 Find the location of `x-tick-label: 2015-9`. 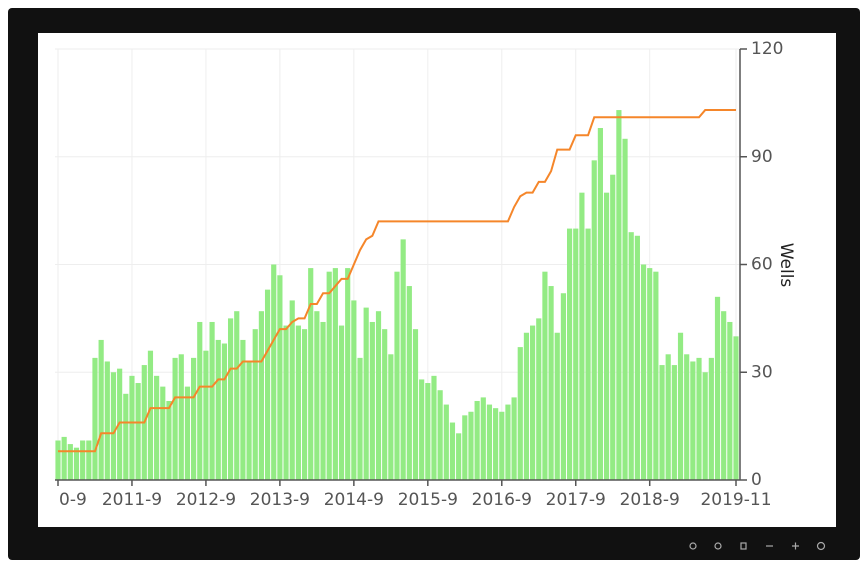

x-tick-label: 2015-9 is located at coordinates (428, 500).